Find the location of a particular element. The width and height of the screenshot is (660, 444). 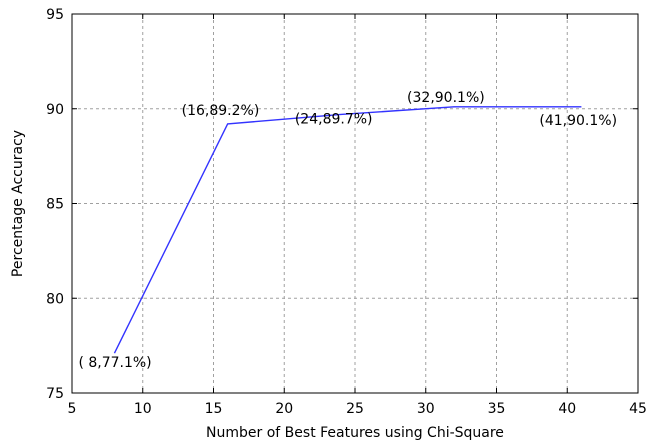

data-label: (41,90.1%) is located at coordinates (578, 121).